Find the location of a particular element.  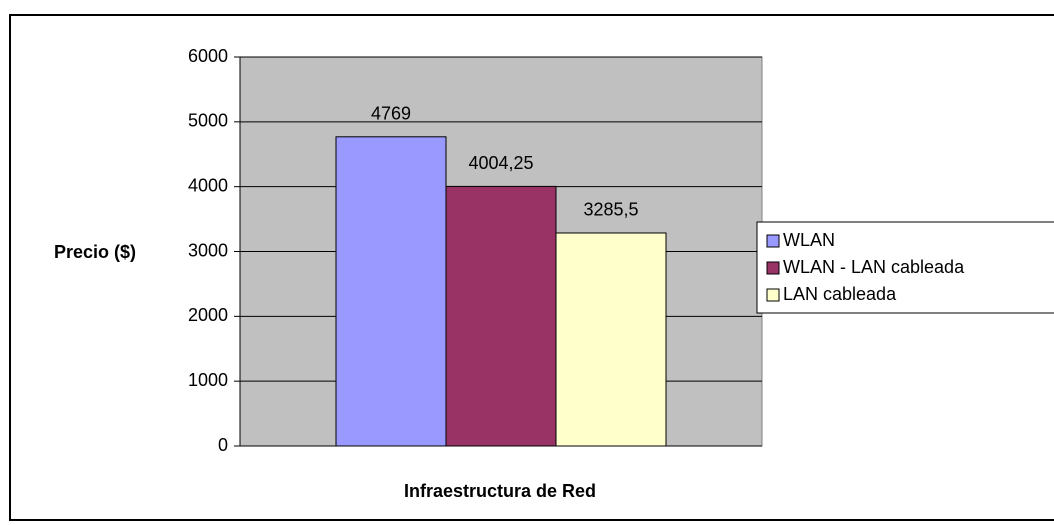

legend-box is located at coordinates (905, 267).